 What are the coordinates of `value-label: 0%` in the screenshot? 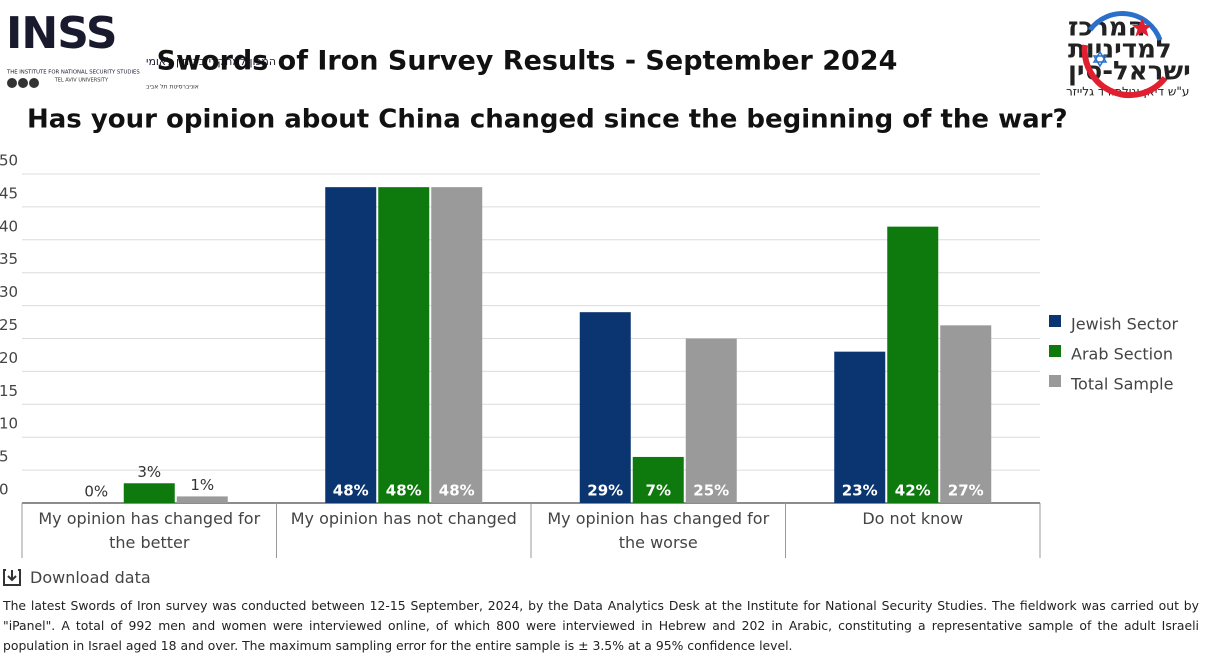 It's located at (96, 492).